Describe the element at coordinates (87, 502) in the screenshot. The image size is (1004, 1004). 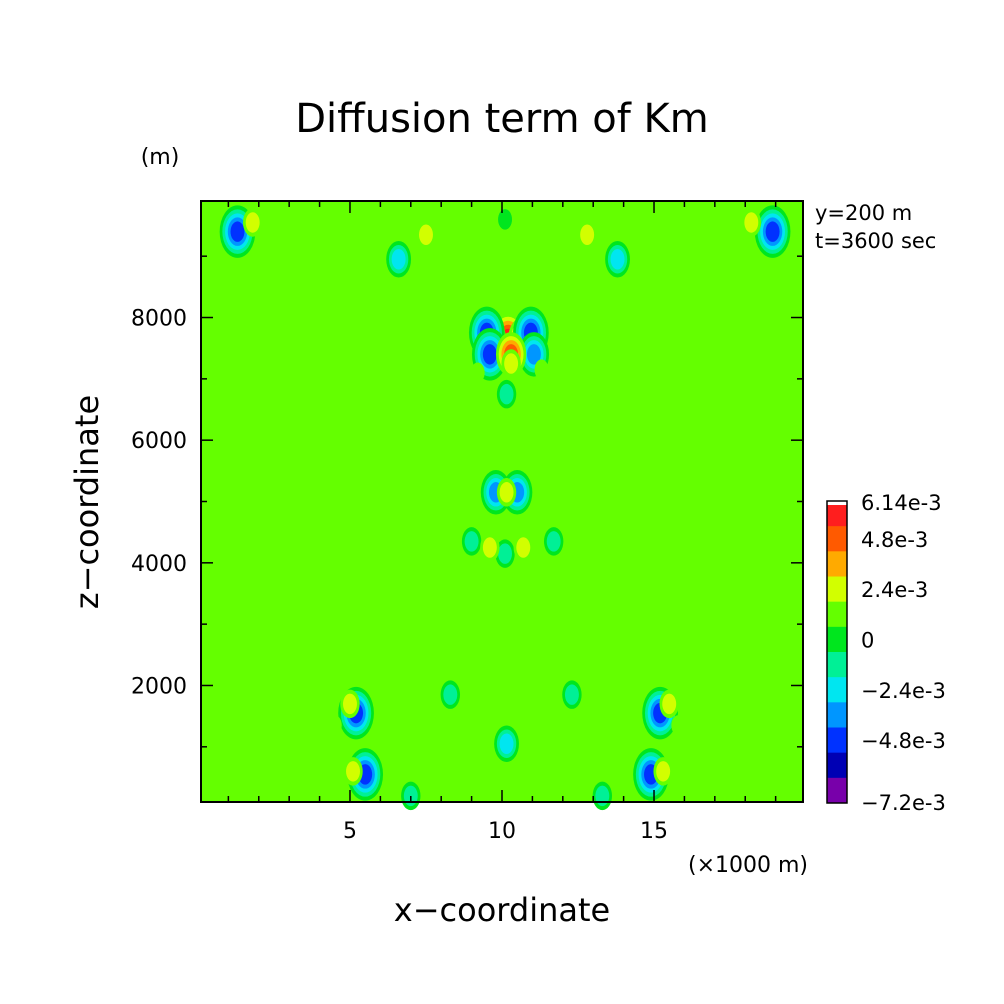
I see `y-axis-label: z−coordinate` at that location.